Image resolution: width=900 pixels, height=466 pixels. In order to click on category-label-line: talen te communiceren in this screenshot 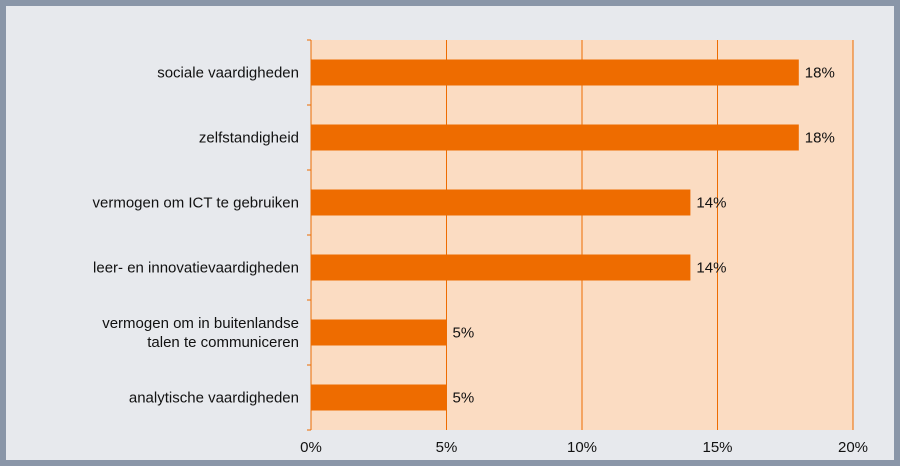, I will do `click(223, 342)`.